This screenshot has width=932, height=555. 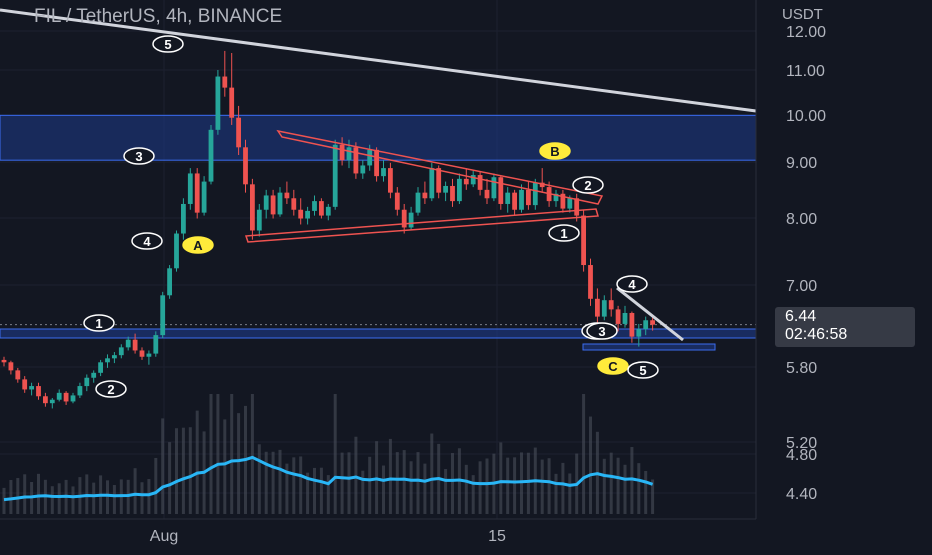 I want to click on y-tick-label: 9.00, so click(x=801, y=163).